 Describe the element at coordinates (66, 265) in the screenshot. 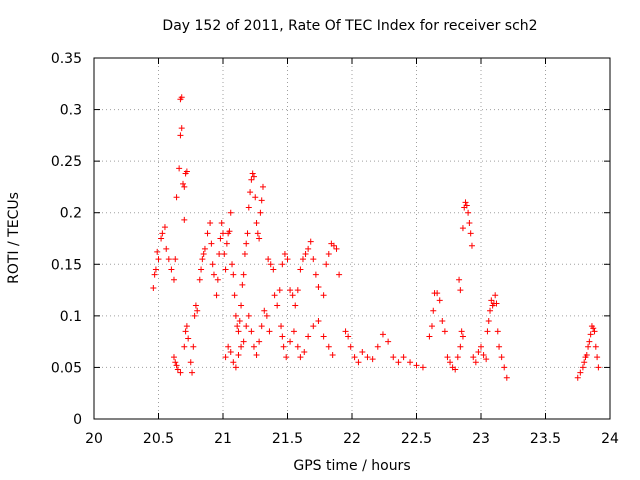

I see `y-tick-label: 0.15` at that location.